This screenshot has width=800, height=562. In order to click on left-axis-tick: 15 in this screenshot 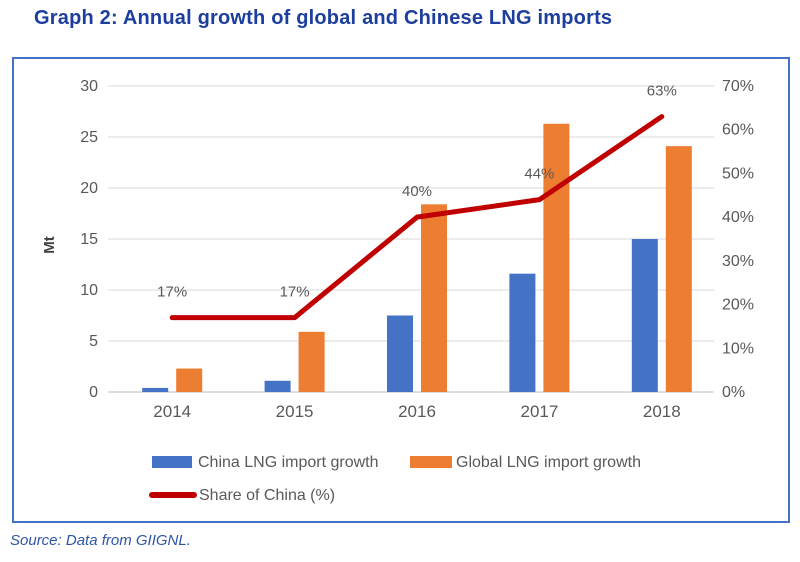, I will do `click(89, 239)`.